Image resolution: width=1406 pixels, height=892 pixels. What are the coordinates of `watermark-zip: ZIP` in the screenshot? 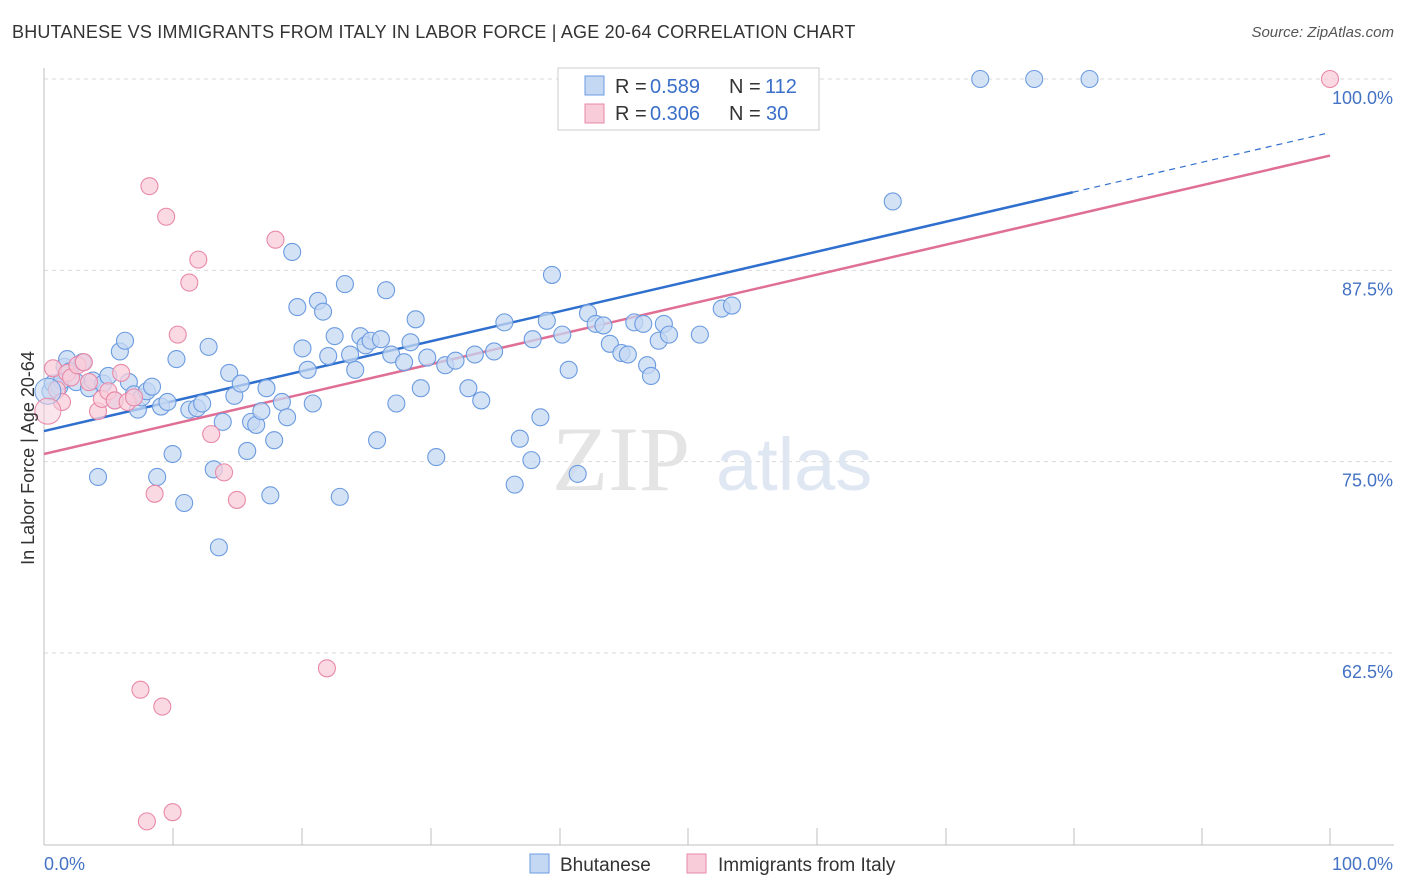 It's located at (621, 459).